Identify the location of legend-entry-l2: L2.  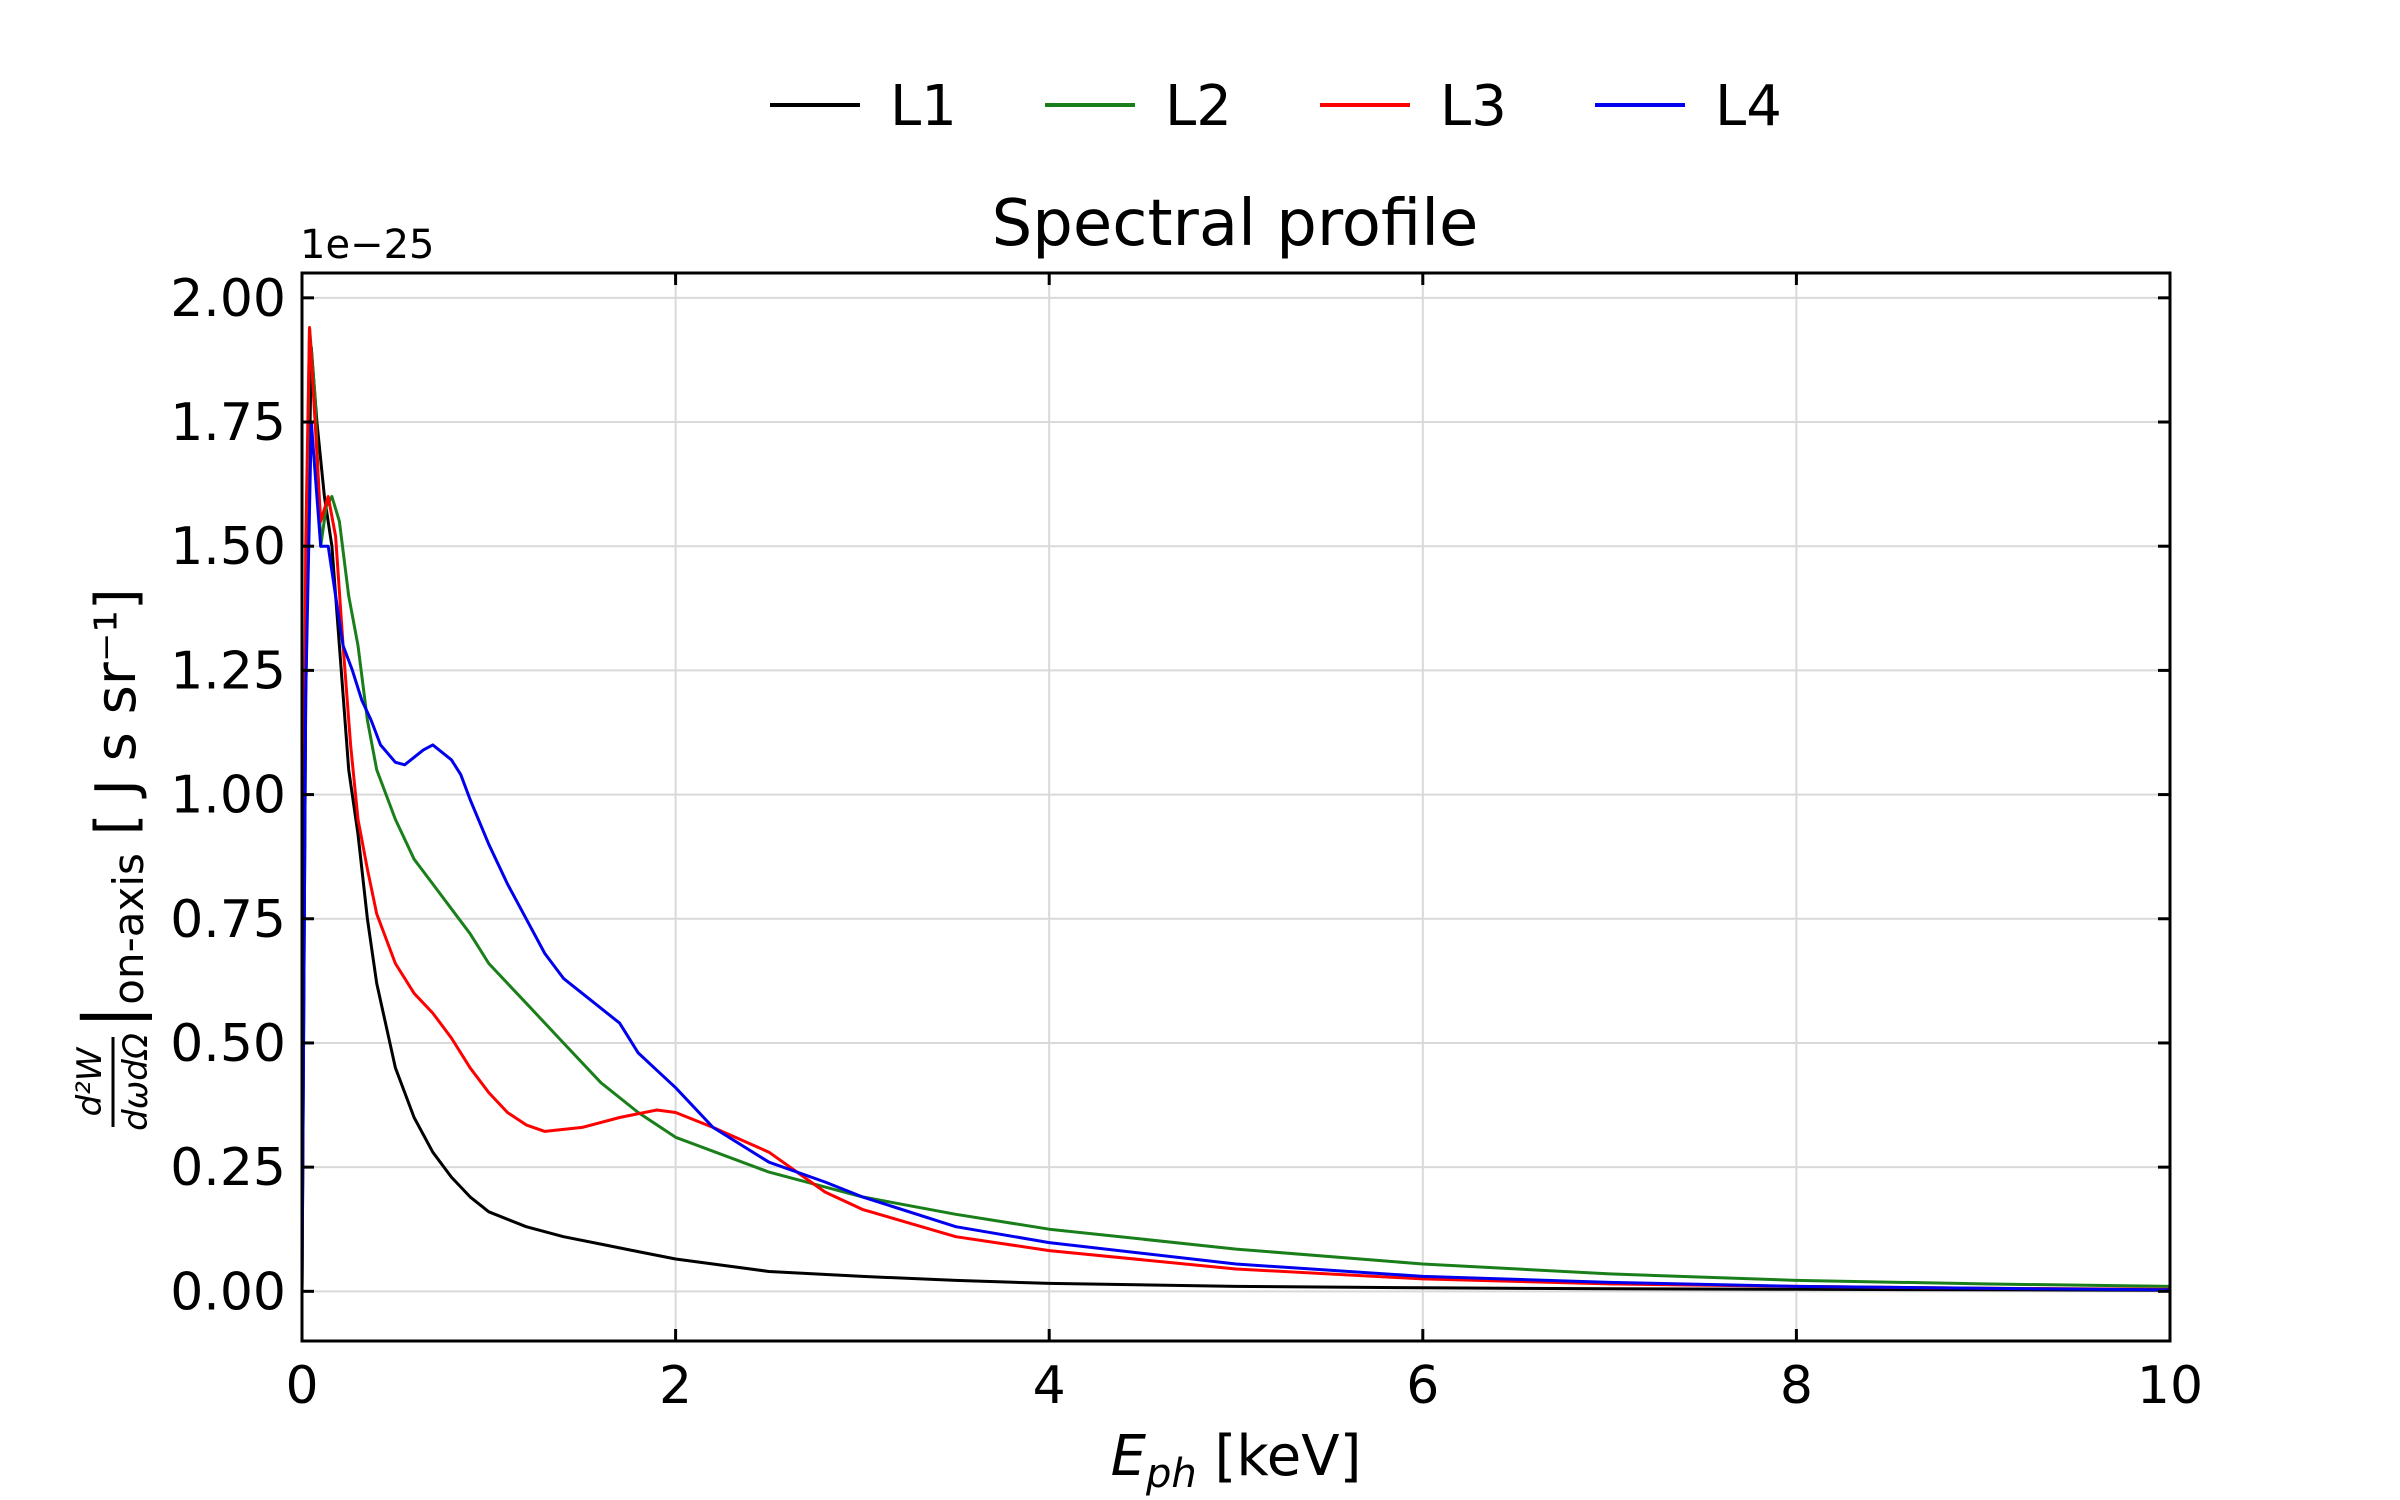
(1138, 106).